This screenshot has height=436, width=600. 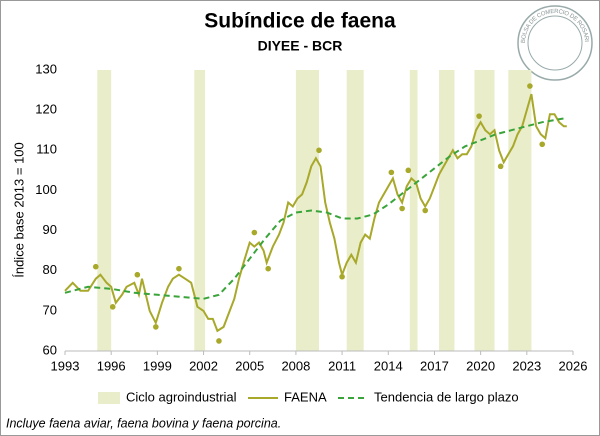 I want to click on legend-label: Ciclo agroindustrial, so click(x=181, y=396).